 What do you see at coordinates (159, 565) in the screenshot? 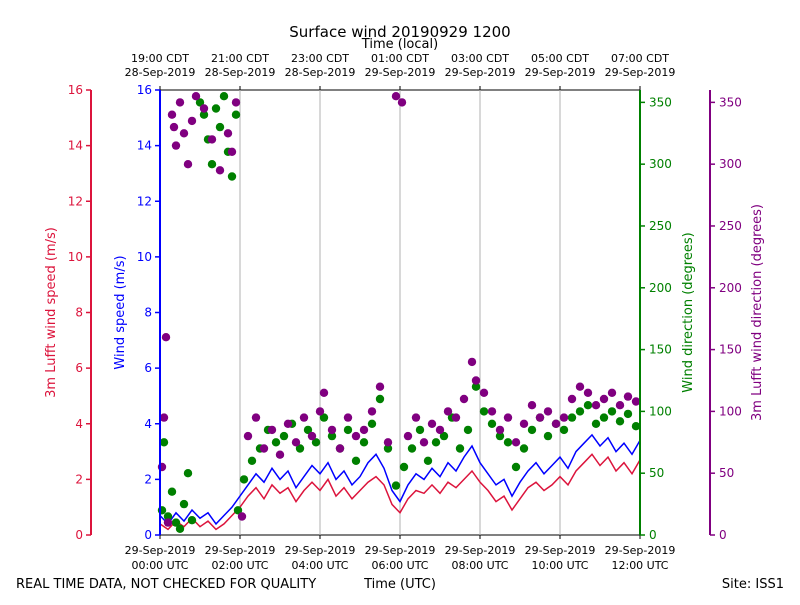
I see `utc-tick-time: 00:00 UTC` at bounding box center [159, 565].